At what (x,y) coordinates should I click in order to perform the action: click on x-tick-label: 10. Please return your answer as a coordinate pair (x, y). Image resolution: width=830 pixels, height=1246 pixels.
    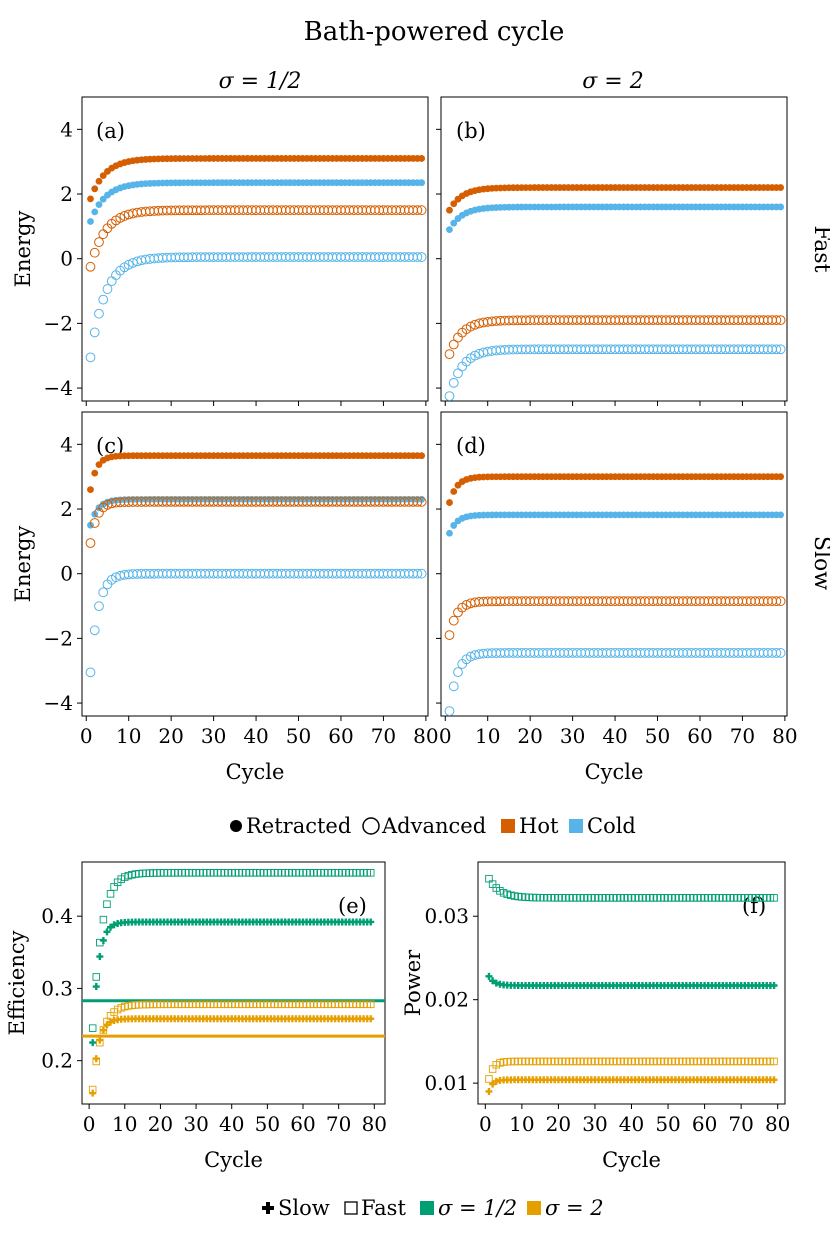
    Looking at the image, I should click on (128, 736).